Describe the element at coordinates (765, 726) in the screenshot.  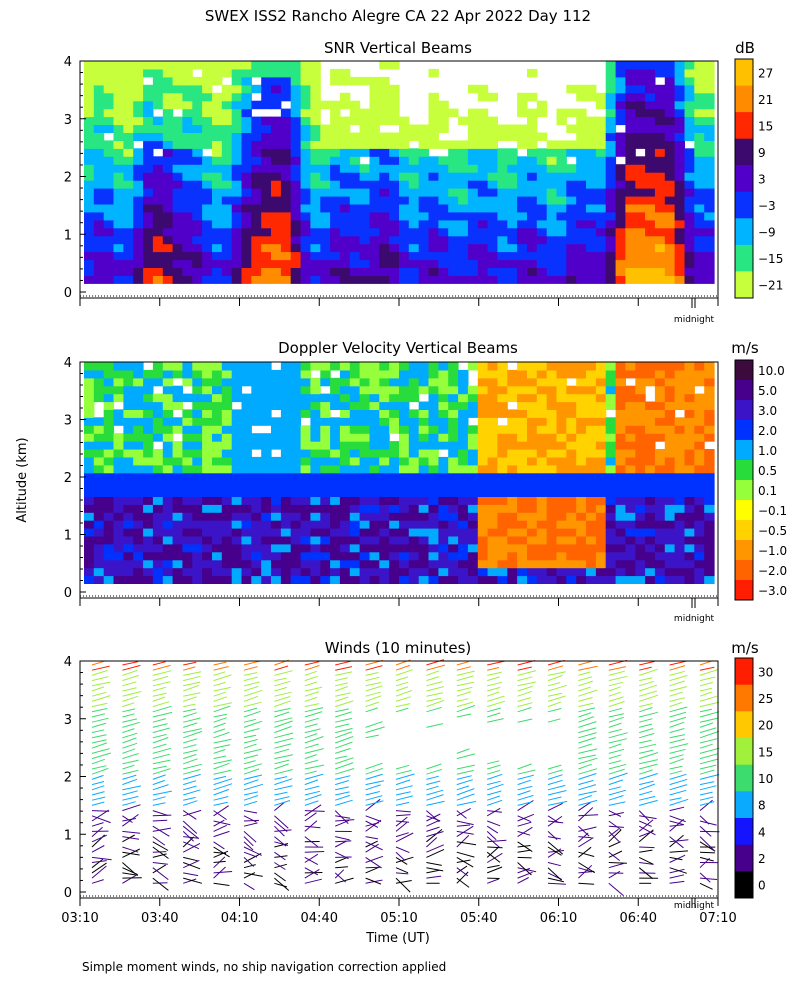
I see `colorbar-label: 20` at that location.